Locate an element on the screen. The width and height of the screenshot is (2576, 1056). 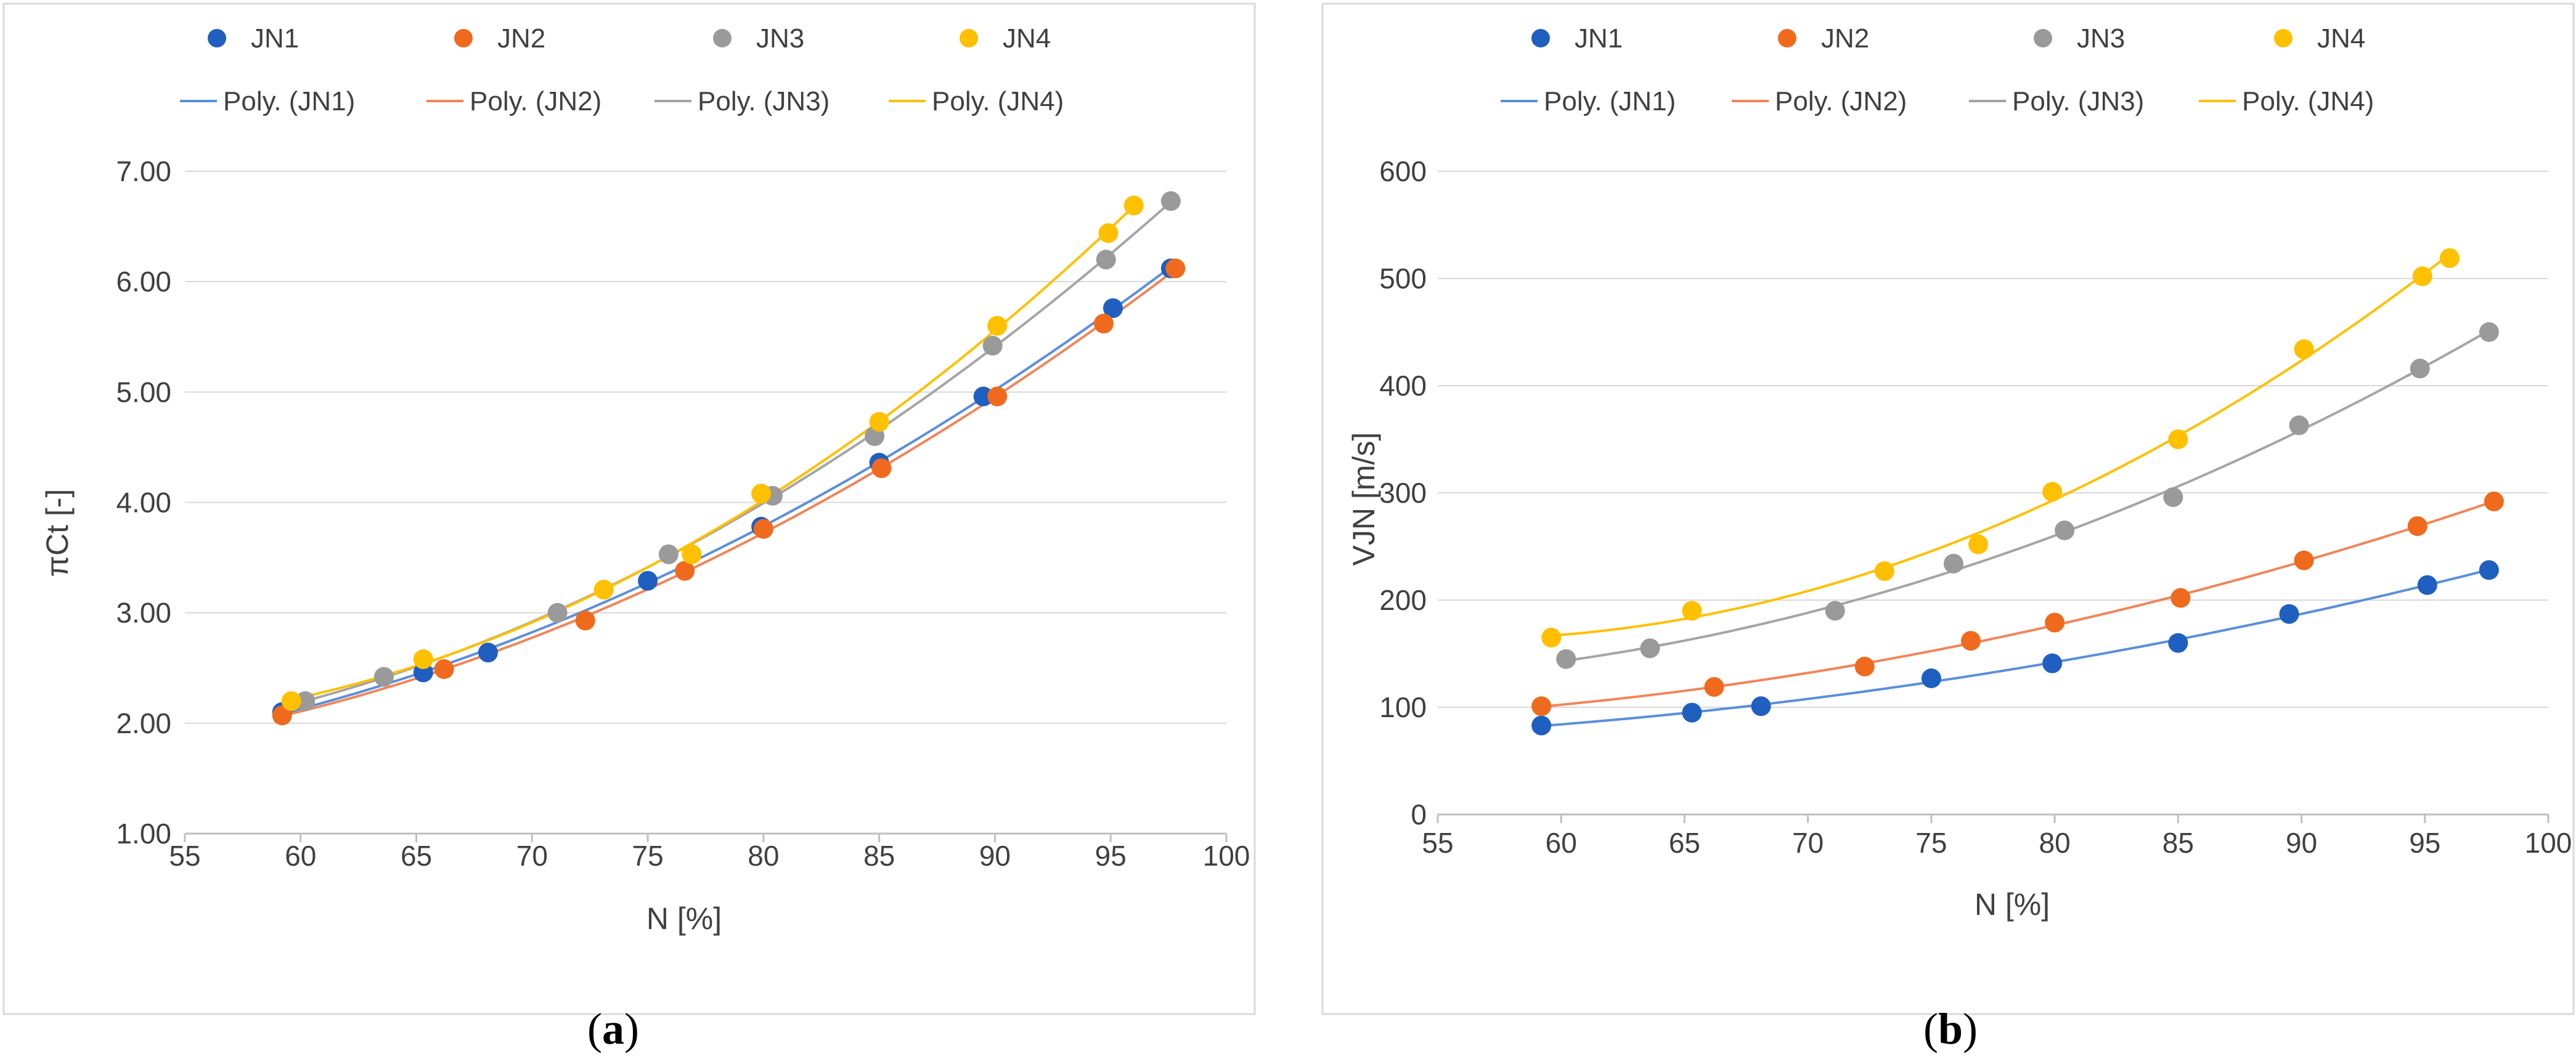
caption-letter: b is located at coordinates (1950, 1029).